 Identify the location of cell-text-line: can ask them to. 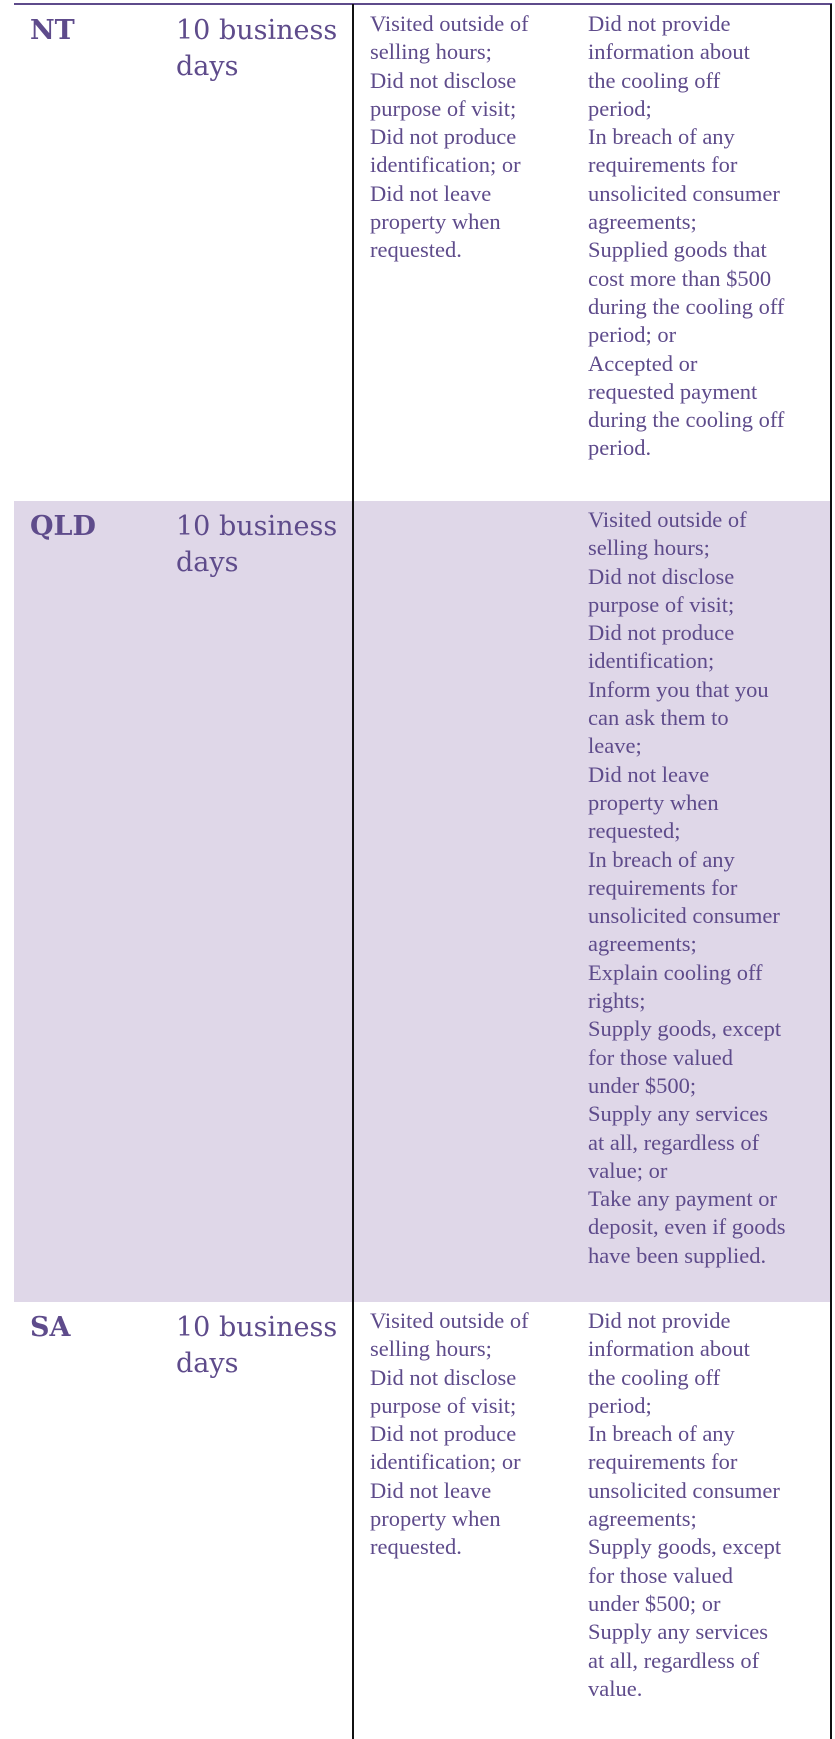
(658, 718).